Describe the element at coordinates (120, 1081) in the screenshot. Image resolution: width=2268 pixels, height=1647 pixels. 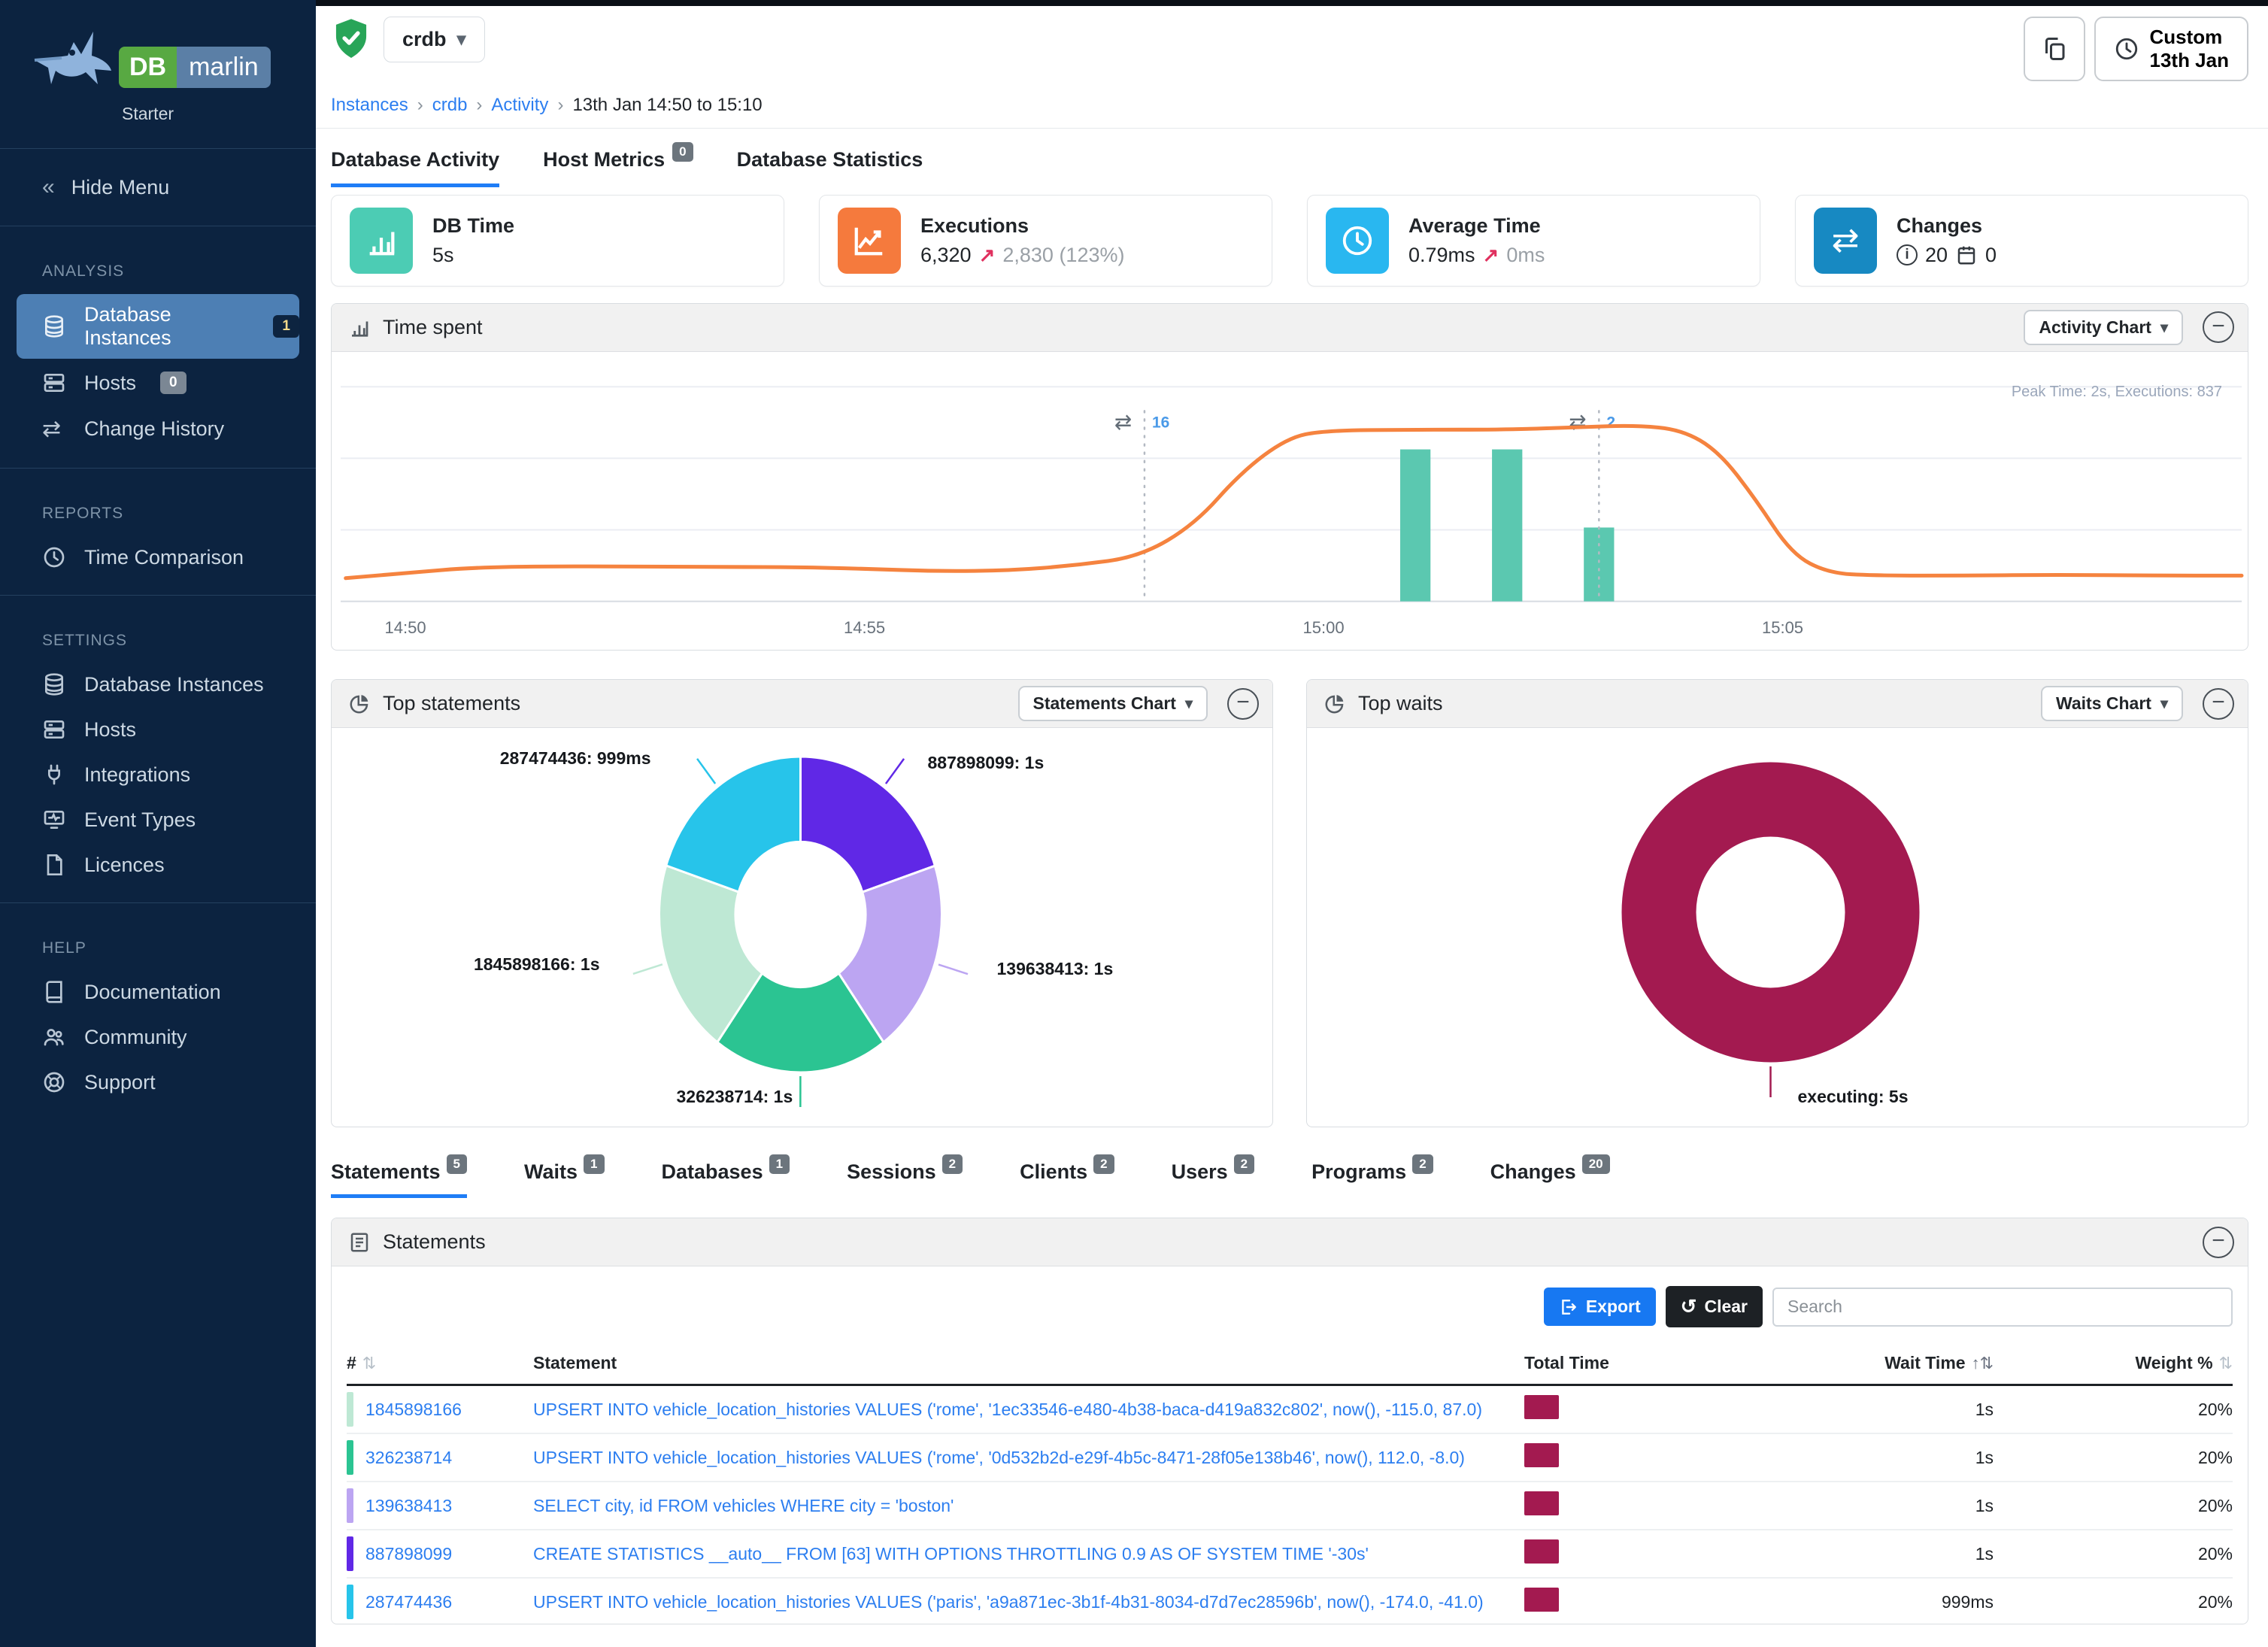
I see `sidebar-item-label: Support` at that location.